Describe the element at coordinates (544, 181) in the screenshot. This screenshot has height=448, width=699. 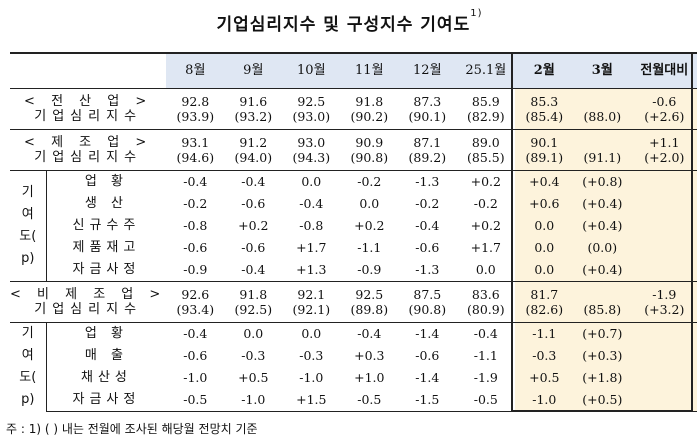
I see `value-cell: +0.4` at that location.